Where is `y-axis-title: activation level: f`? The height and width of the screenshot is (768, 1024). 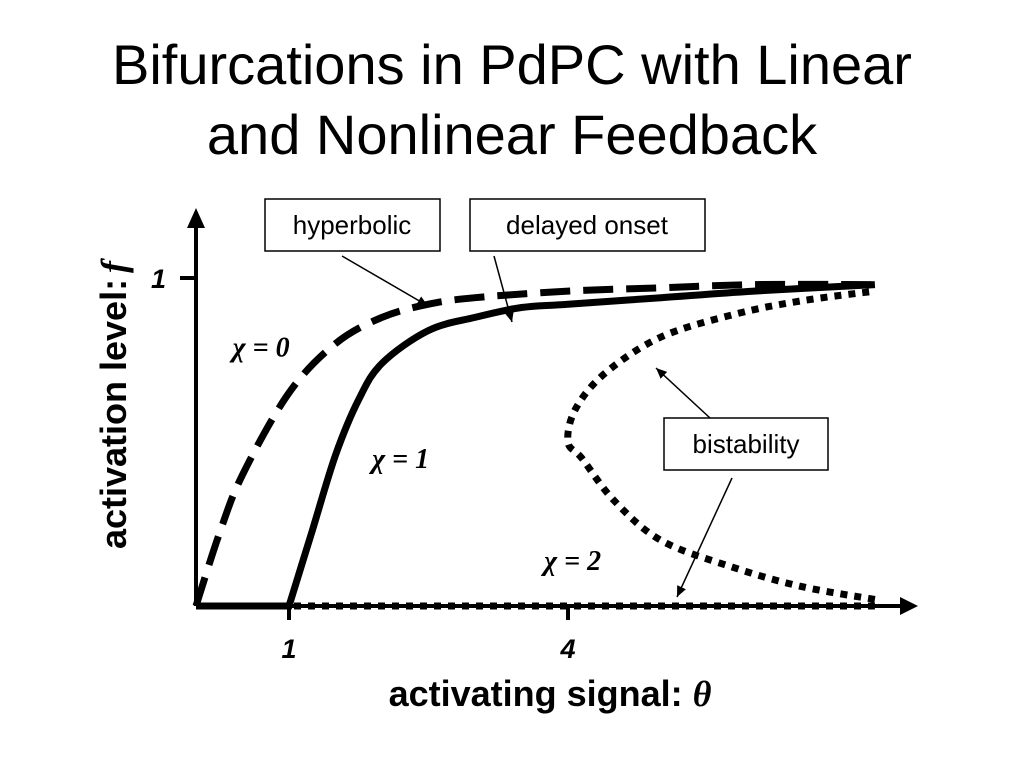
y-axis-title: activation level: f is located at coordinates (113, 403).